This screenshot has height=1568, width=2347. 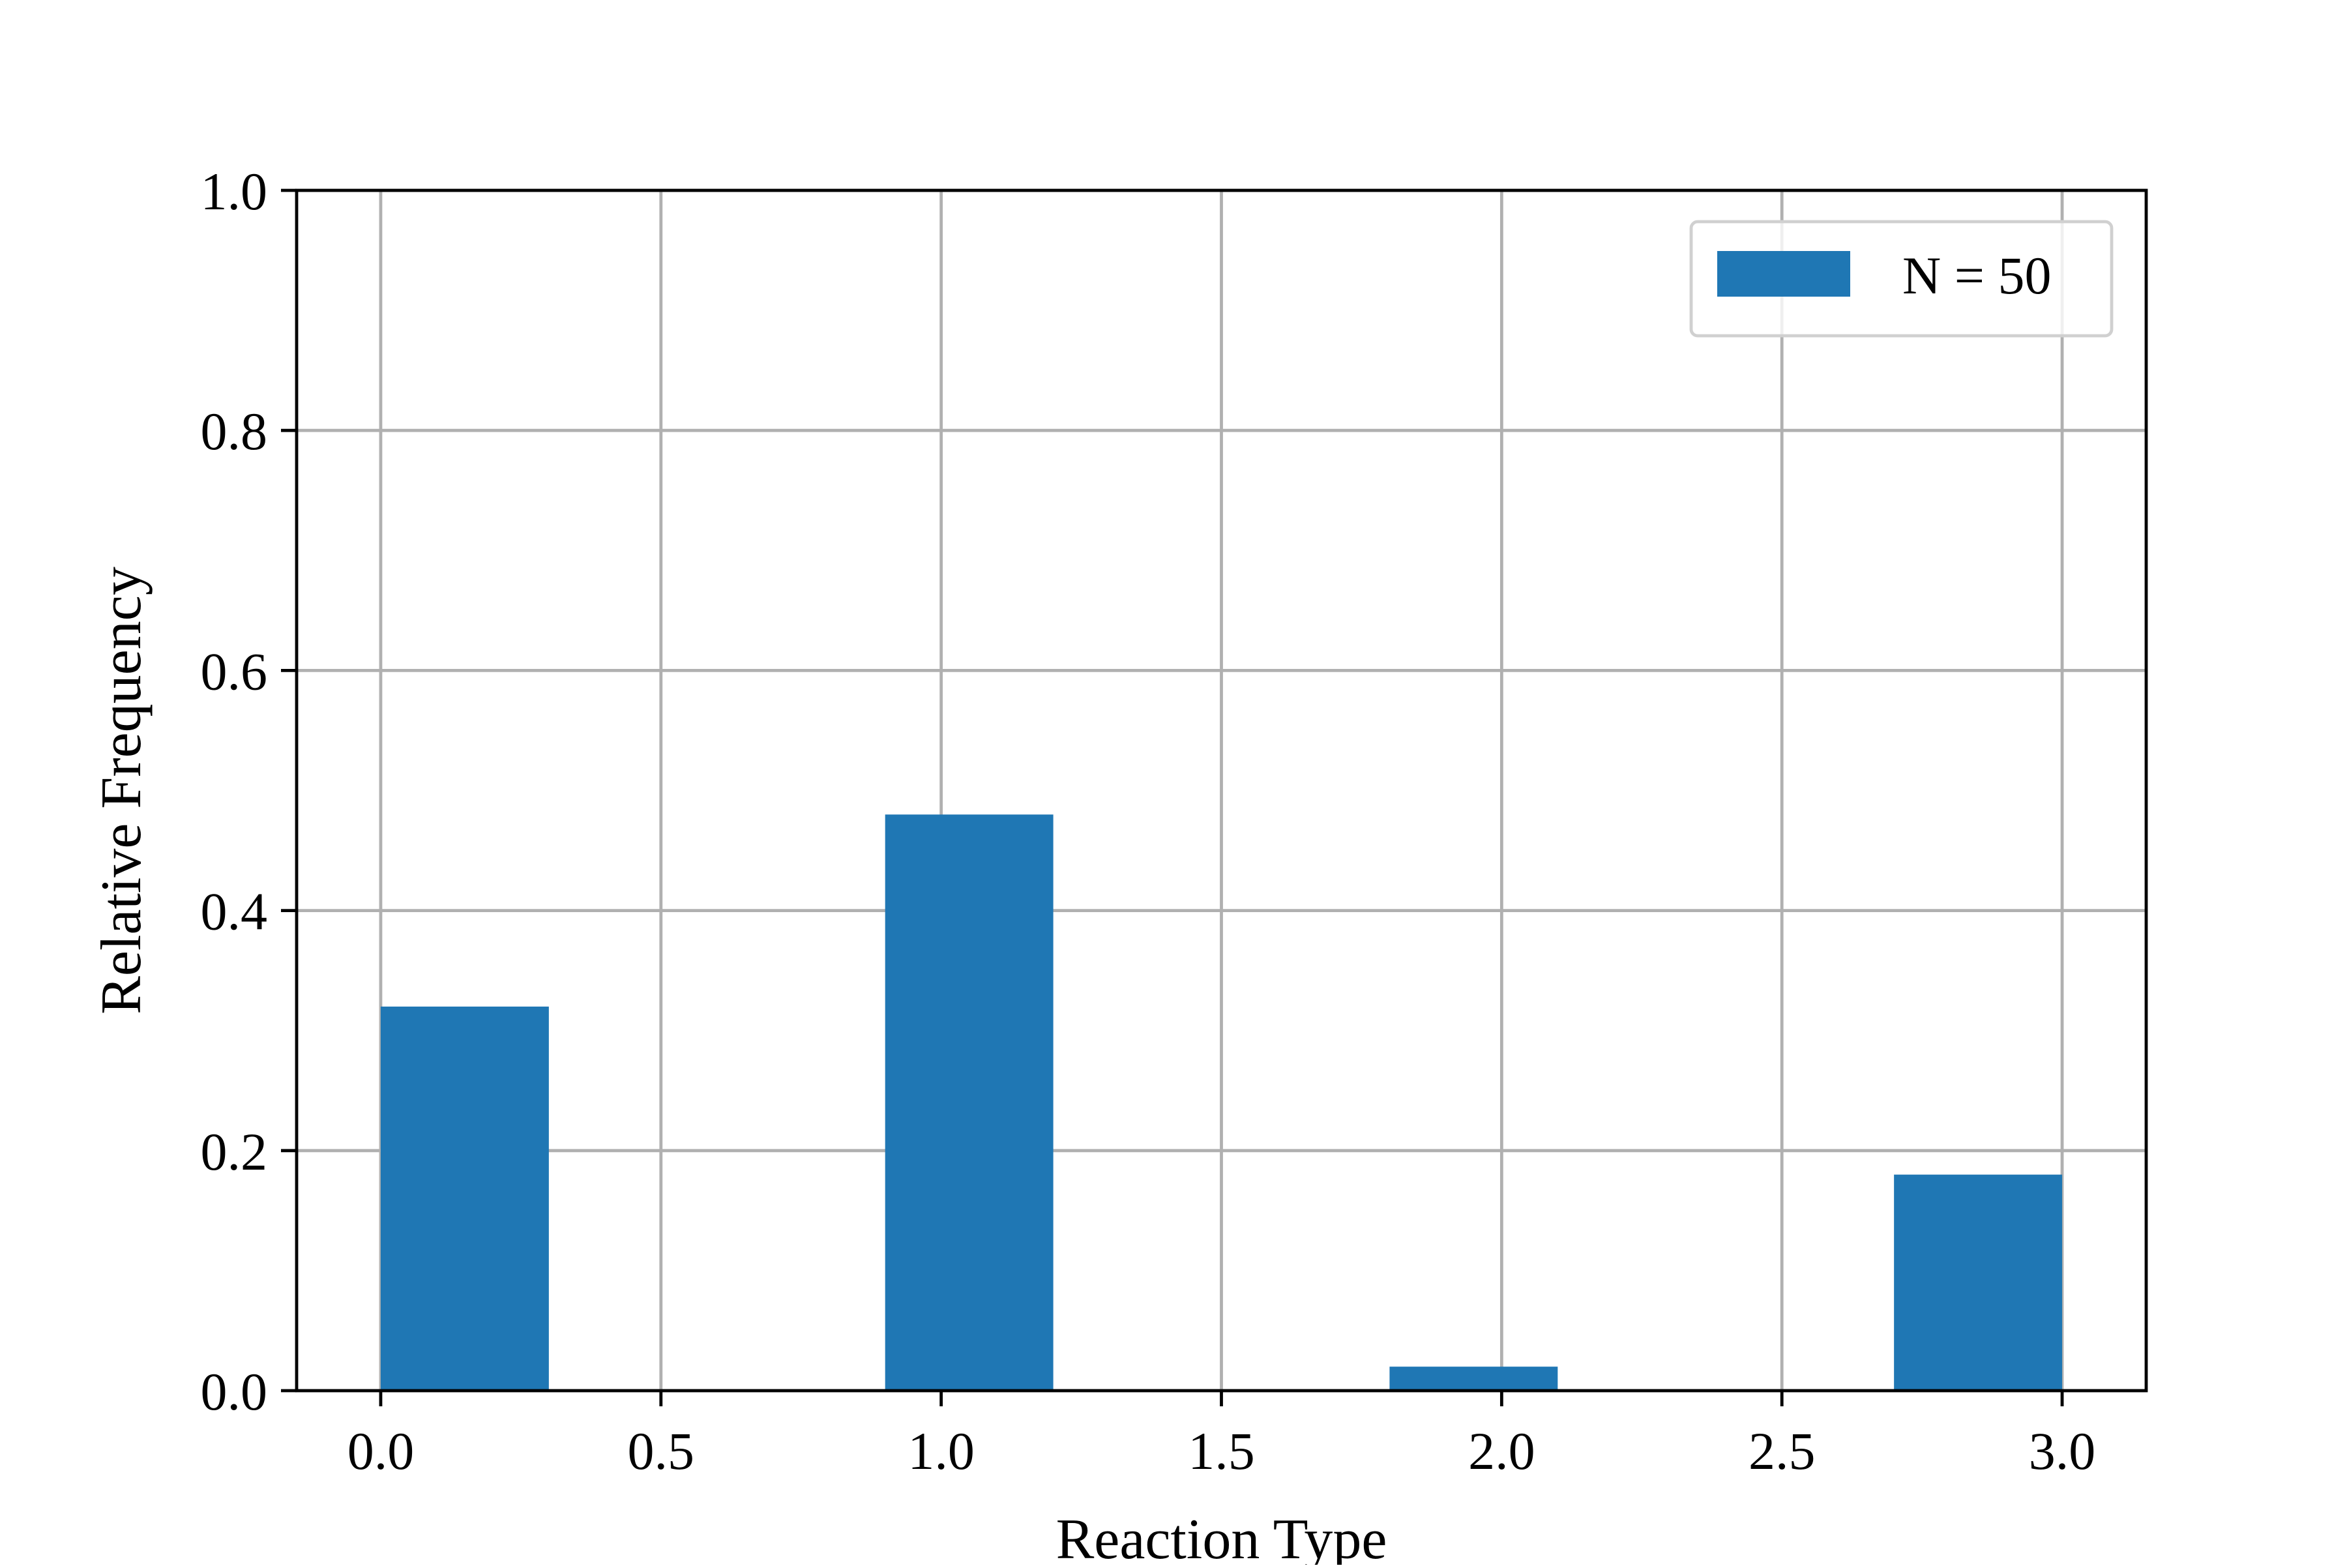 I want to click on x-tick-label: 0.5, so click(x=661, y=1451).